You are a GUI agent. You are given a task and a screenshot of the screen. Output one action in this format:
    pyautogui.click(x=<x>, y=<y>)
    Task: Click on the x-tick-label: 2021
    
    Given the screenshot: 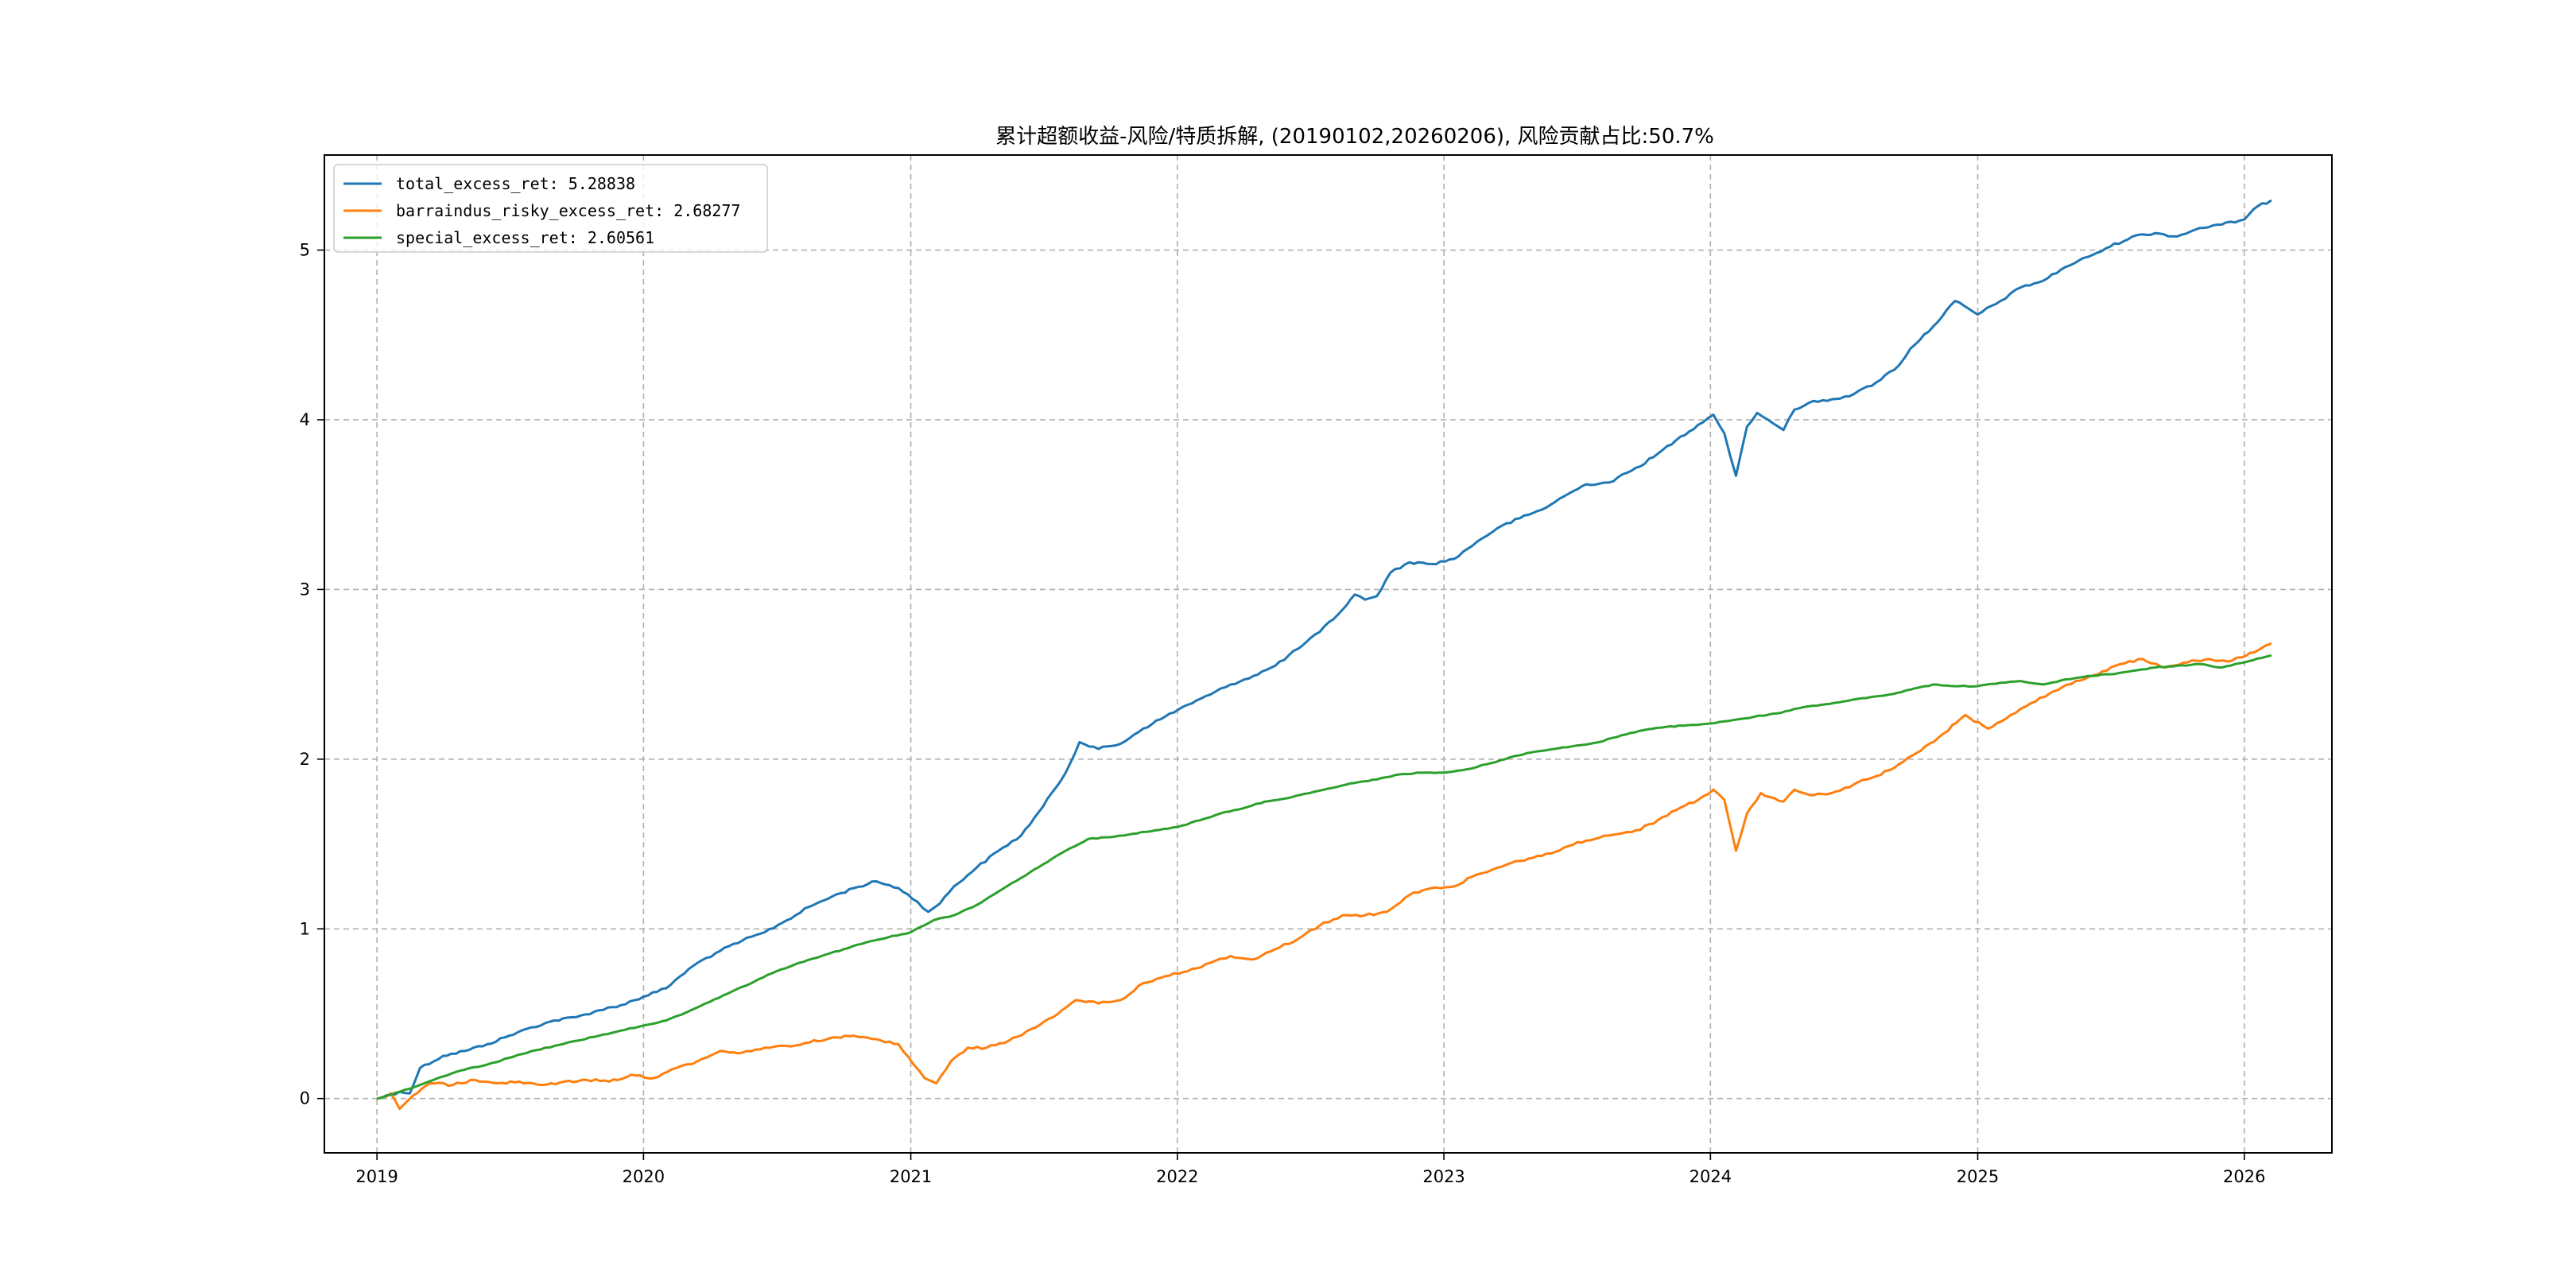 What is the action you would take?
    pyautogui.click(x=911, y=1176)
    